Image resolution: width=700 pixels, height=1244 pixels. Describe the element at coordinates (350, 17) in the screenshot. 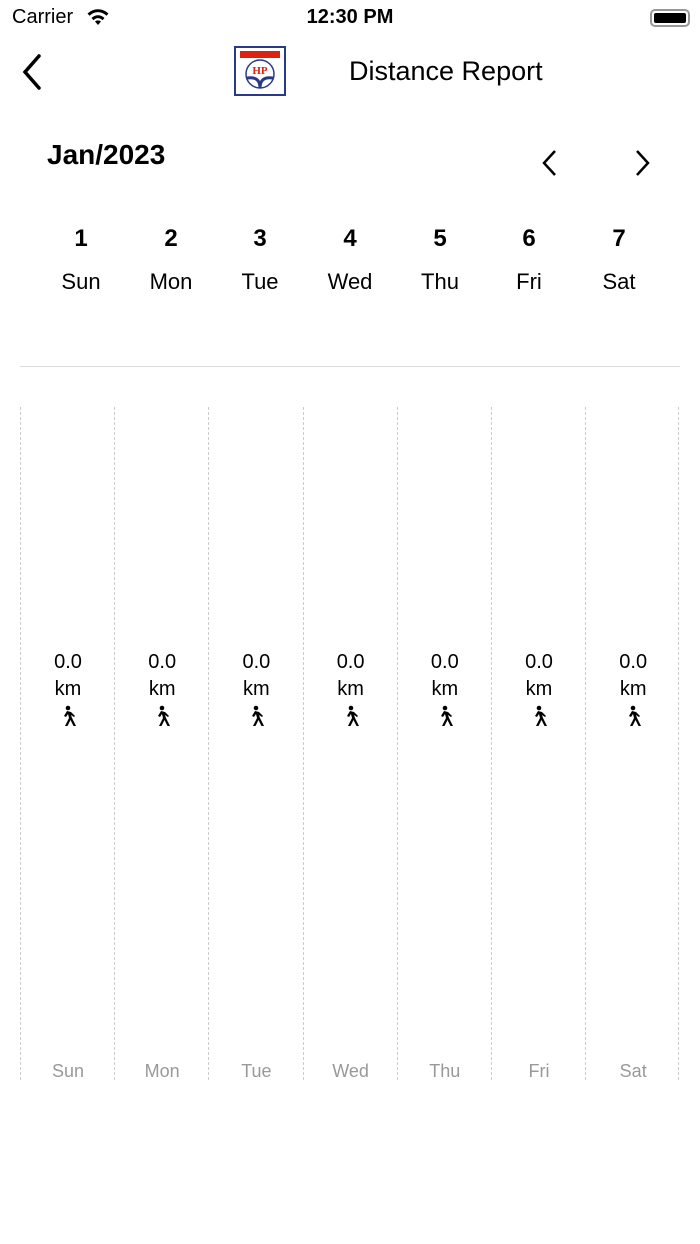

I see `status-time: 12:30 PM` at that location.